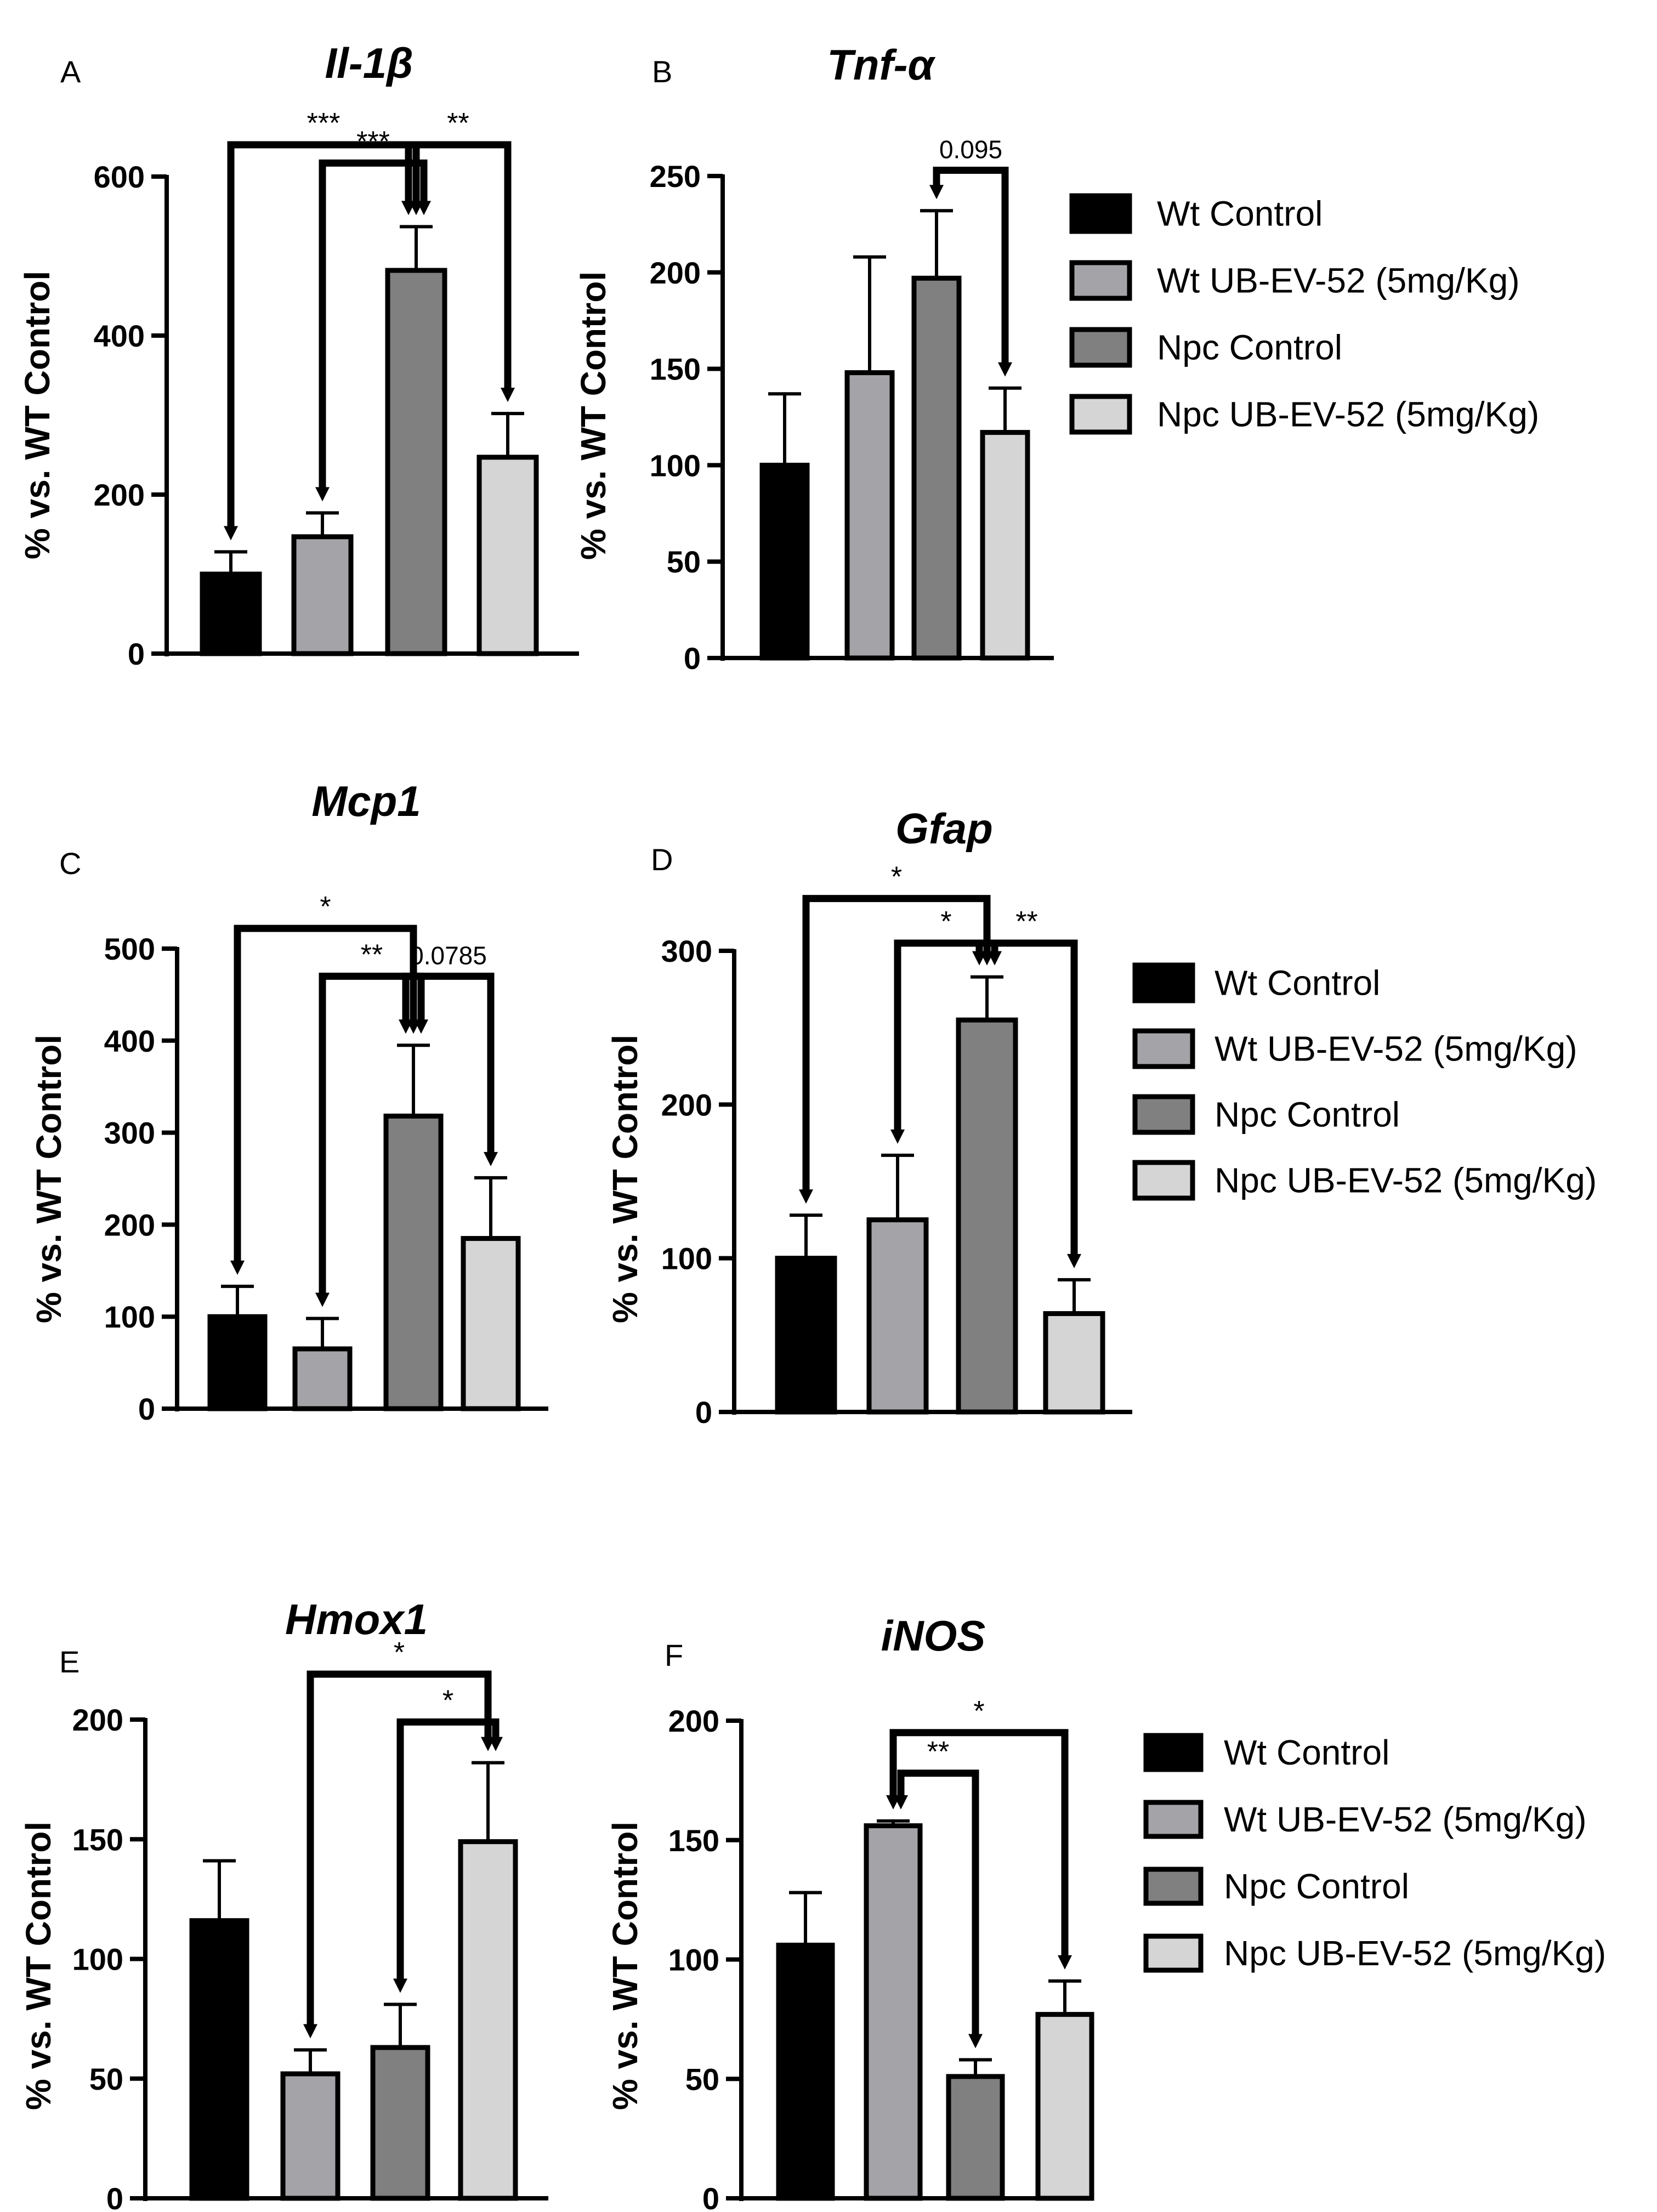 Image resolution: width=1657 pixels, height=2212 pixels. Describe the element at coordinates (219, 2059) in the screenshot. I see `panel-e-bar-wt-control` at that location.